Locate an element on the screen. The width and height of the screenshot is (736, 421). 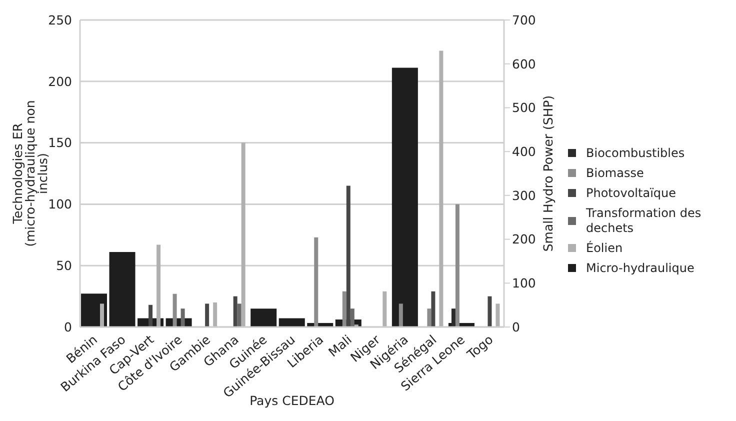
y-tick-label: 200 is located at coordinates (60, 81).